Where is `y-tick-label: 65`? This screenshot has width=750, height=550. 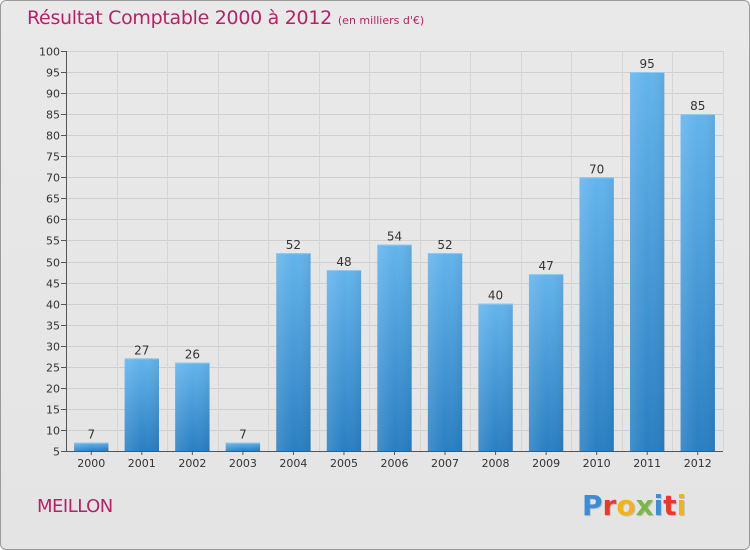 y-tick-label: 65 is located at coordinates (53, 199).